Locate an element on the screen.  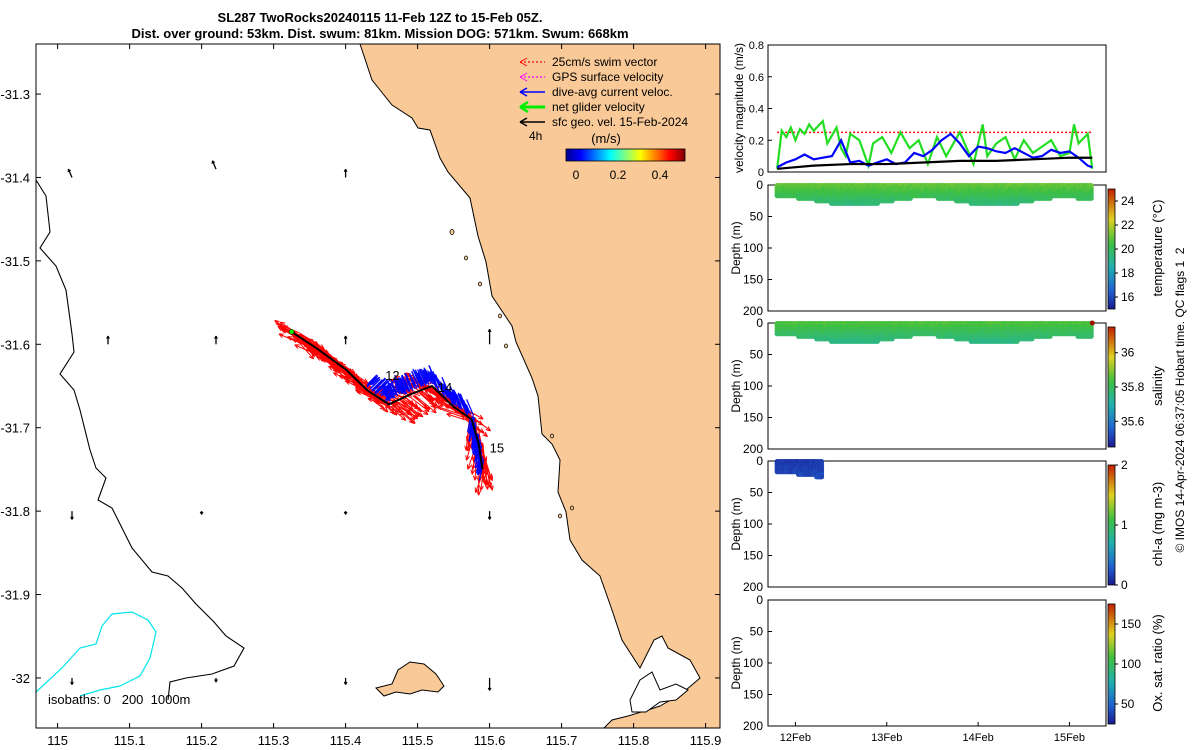
depth-y-tick-label: 100 is located at coordinates (753, 386).